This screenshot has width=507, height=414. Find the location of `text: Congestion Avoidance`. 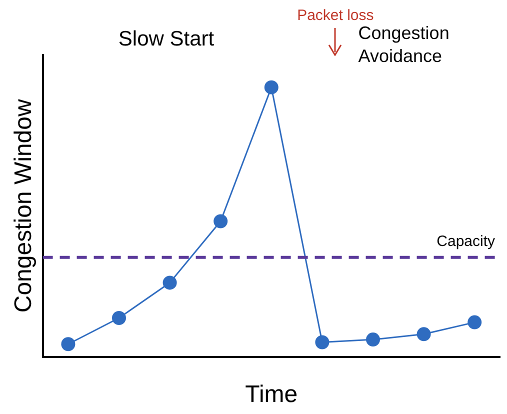

text: Congestion Avoidance is located at coordinates (404, 44).